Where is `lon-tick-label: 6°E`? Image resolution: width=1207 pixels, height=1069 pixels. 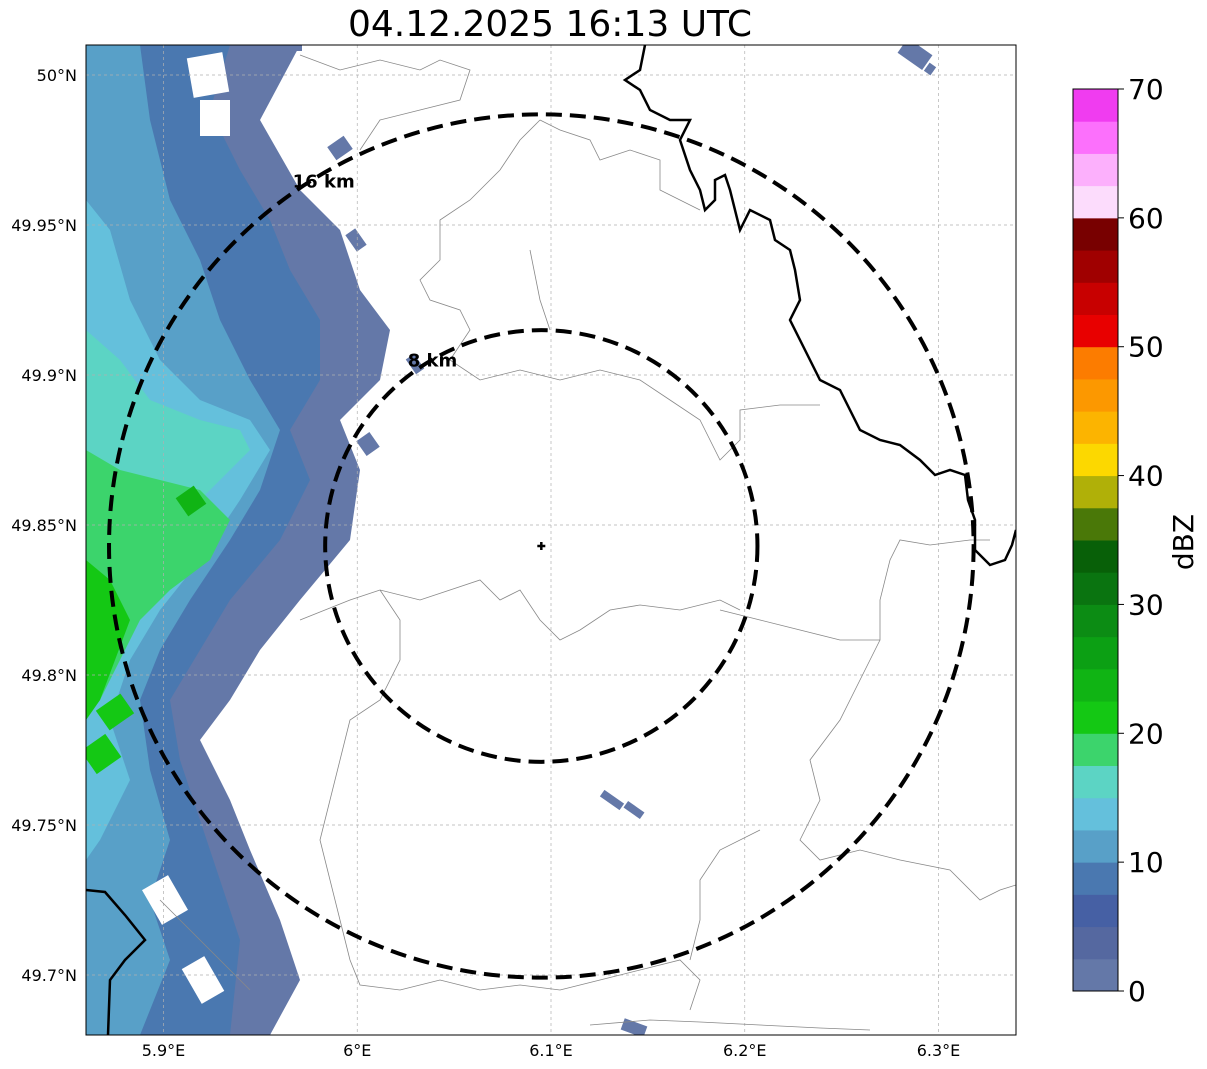 lon-tick-label: 6°E is located at coordinates (357, 1050).